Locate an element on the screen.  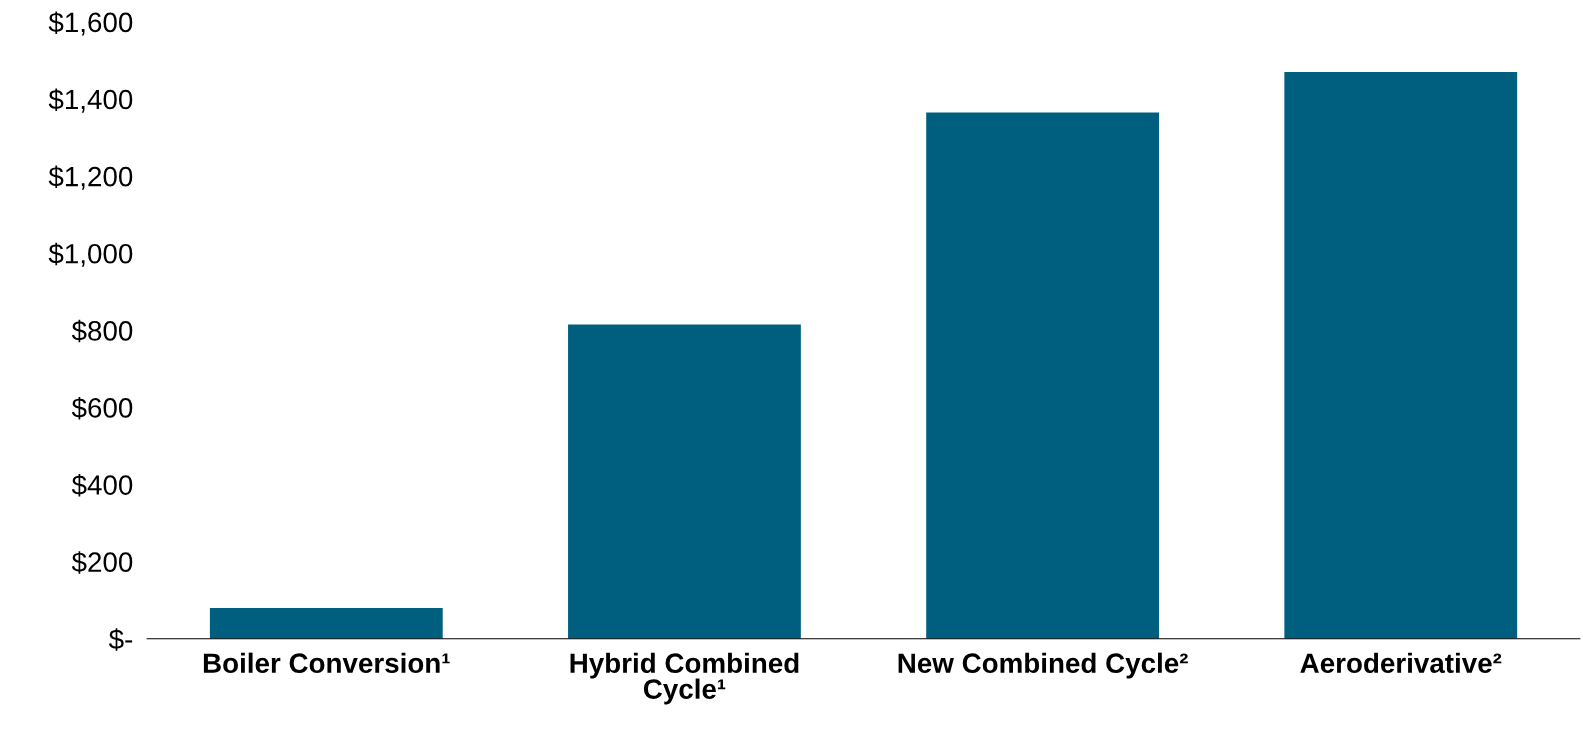
y-tick-label: $- is located at coordinates (120, 639).